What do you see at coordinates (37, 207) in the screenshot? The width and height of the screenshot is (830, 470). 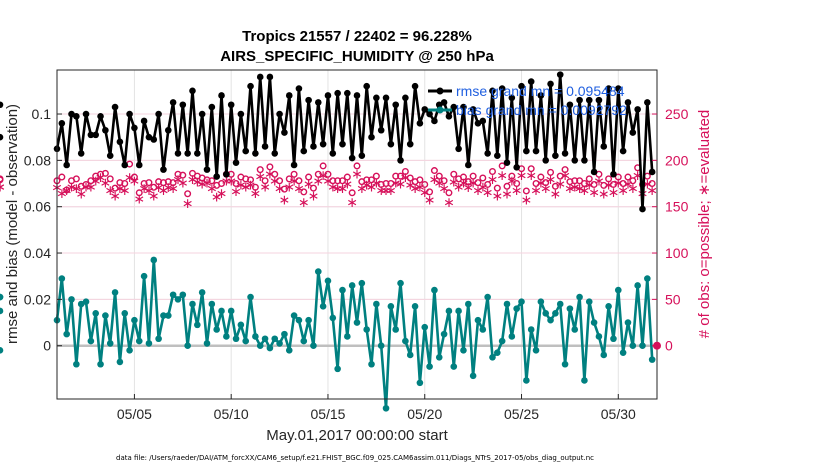 I see `y-tick-label: 0.06` at bounding box center [37, 207].